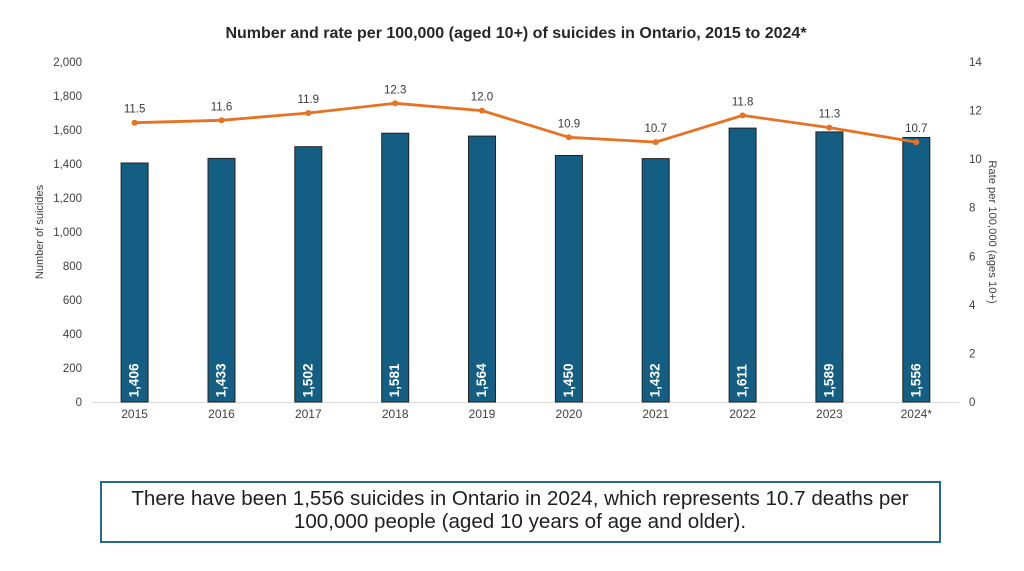 Image resolution: width=1024 pixels, height=571 pixels. I want to click on svg-text: 1,600, so click(67, 131).